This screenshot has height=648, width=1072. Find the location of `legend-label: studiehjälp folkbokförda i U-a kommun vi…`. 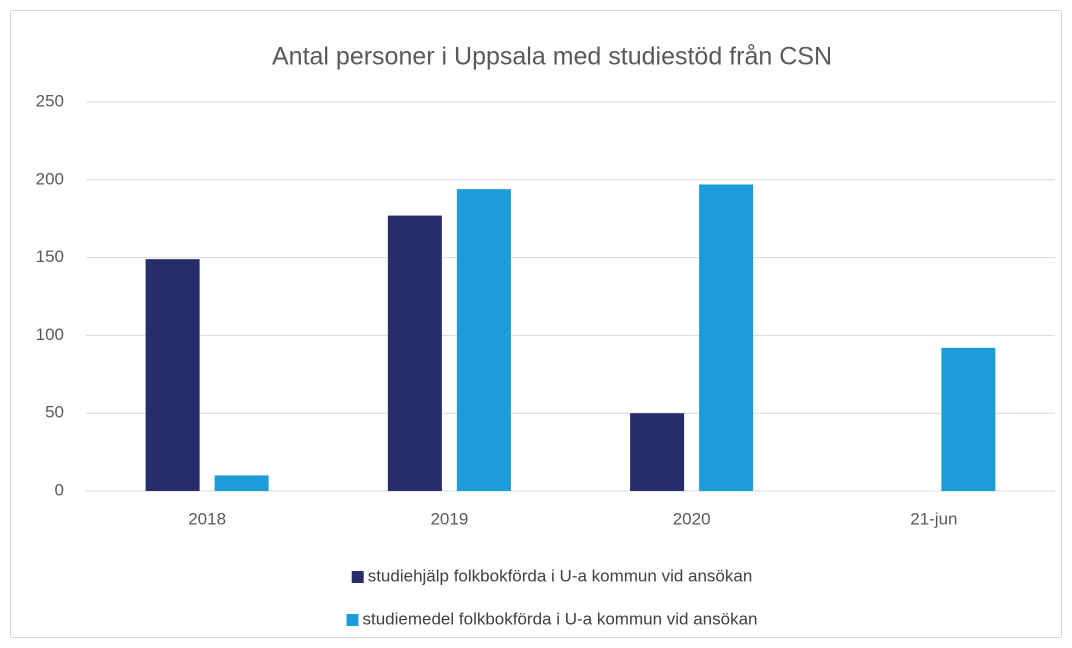

legend-label: studiehjälp folkbokförda i U-a kommun vi… is located at coordinates (560, 575).